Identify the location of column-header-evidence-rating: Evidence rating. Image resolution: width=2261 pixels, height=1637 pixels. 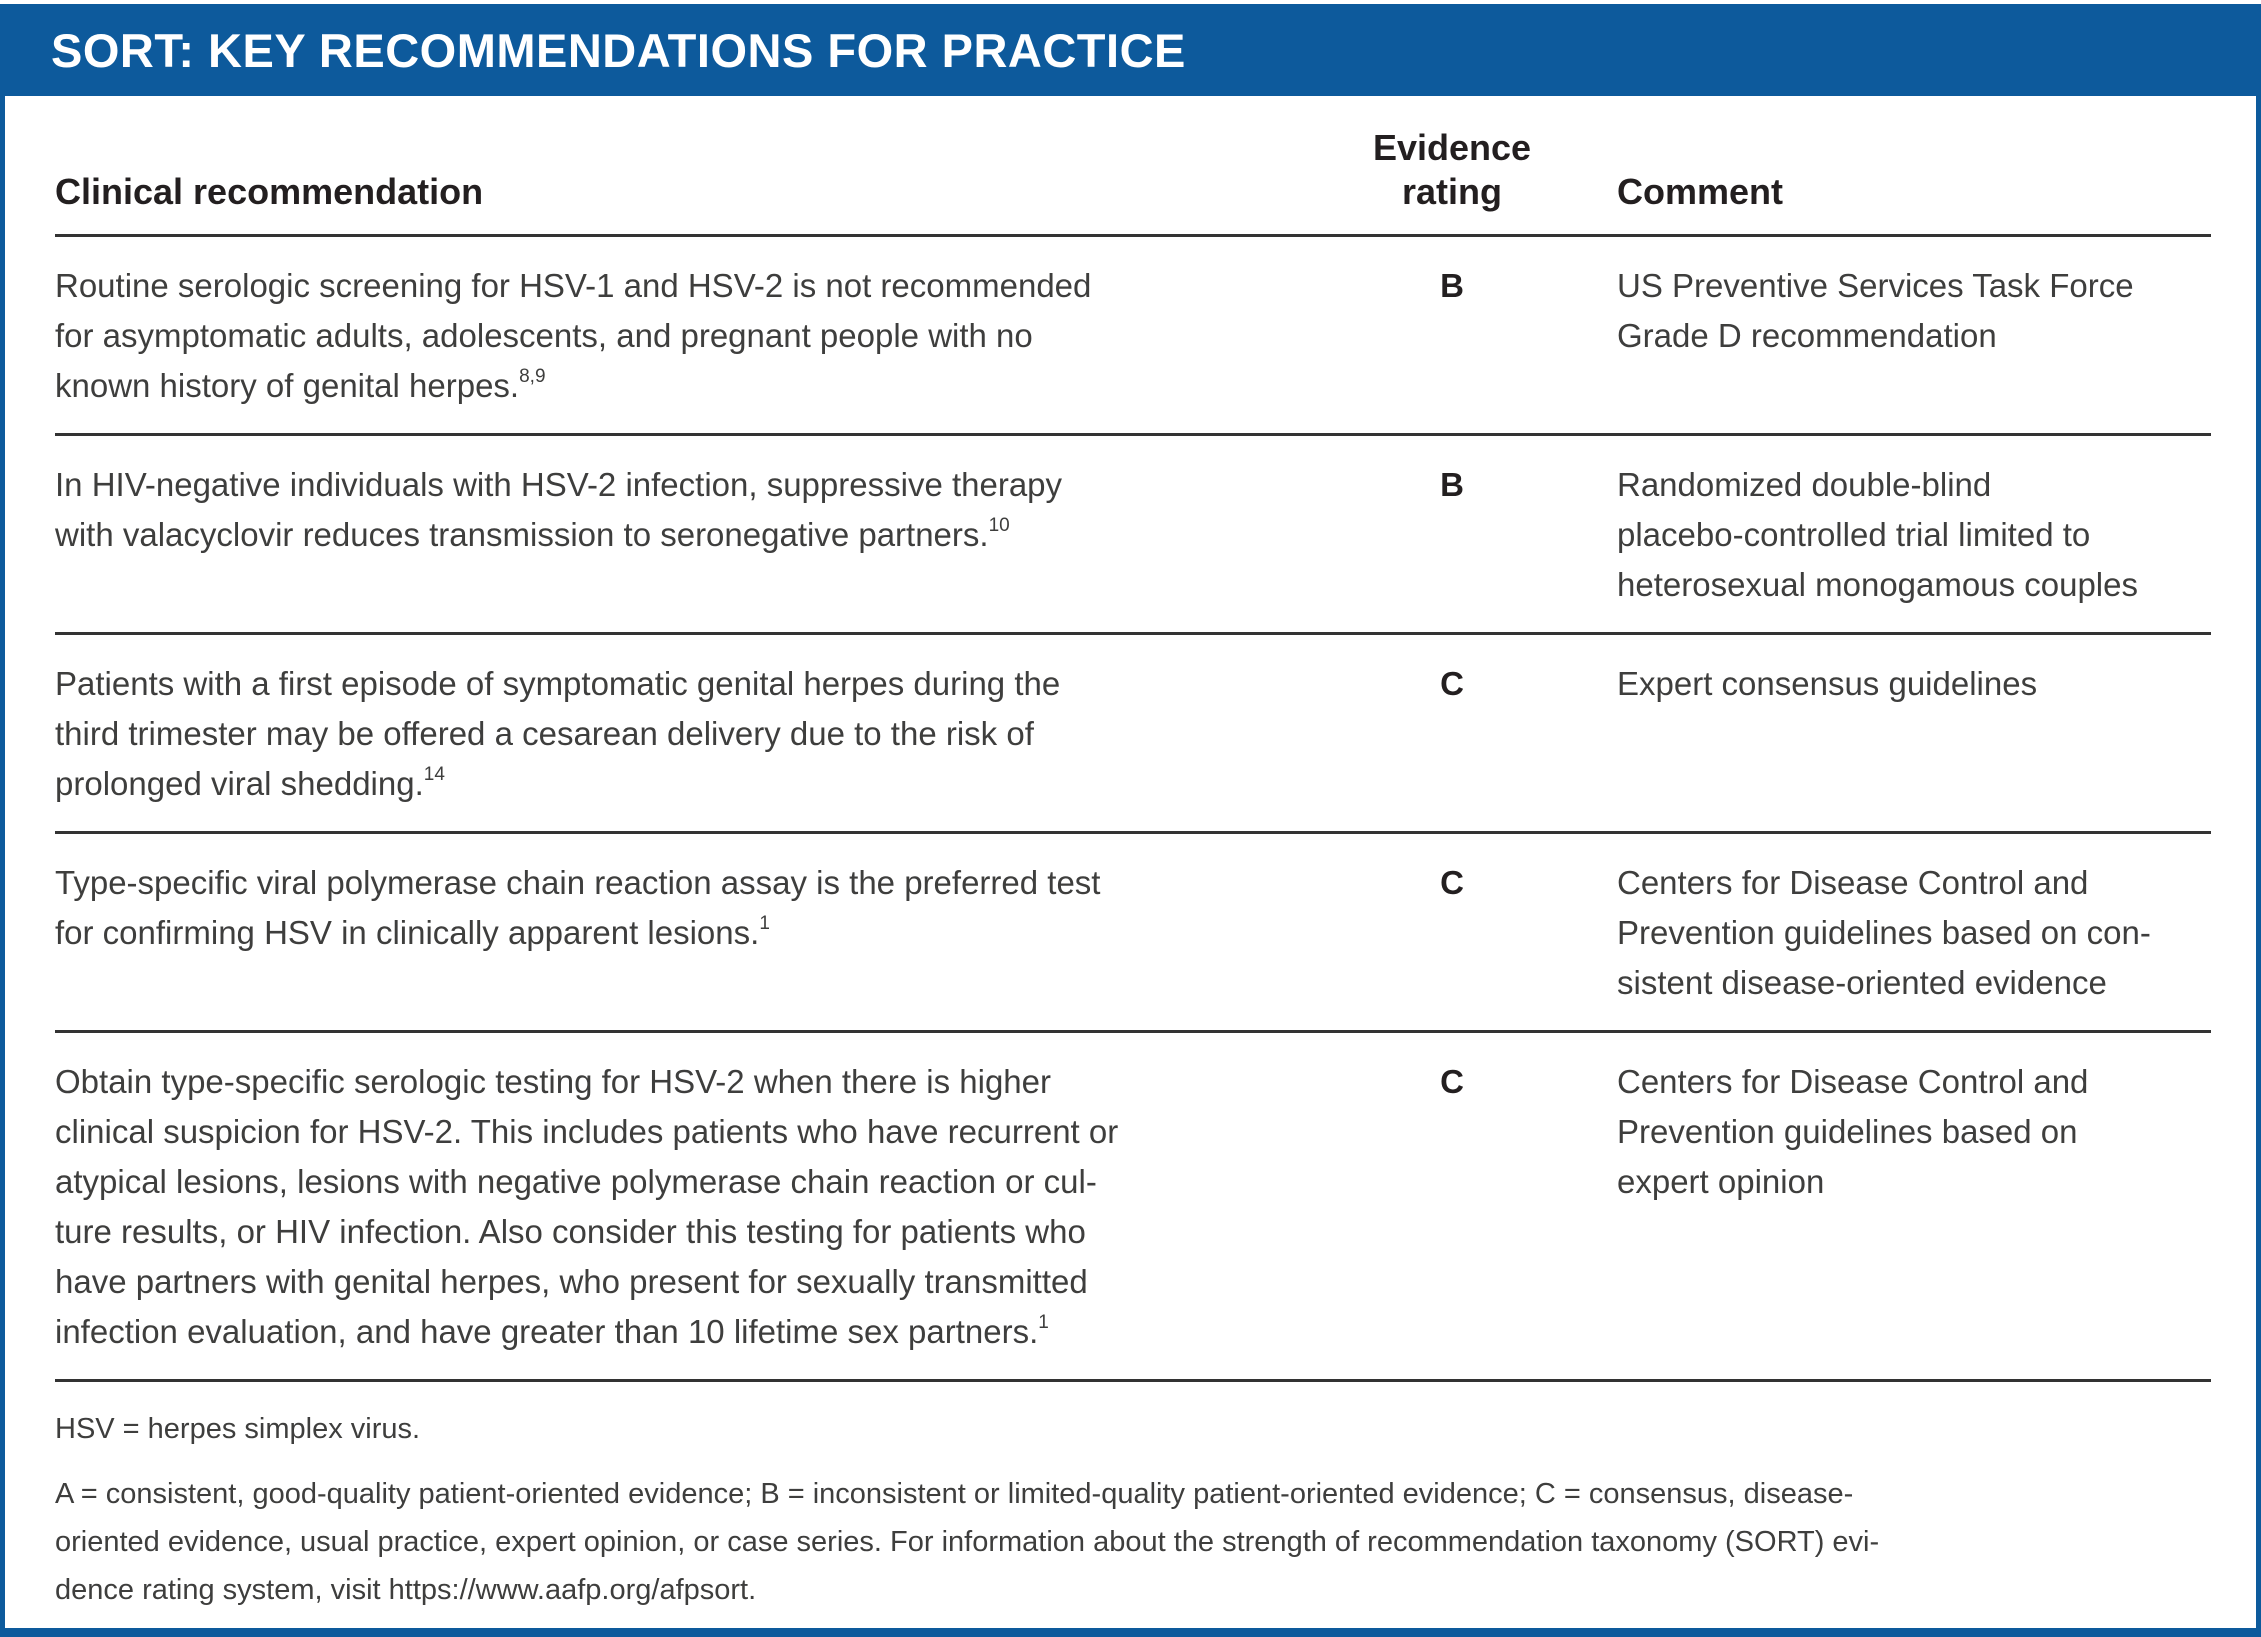
(1452, 169).